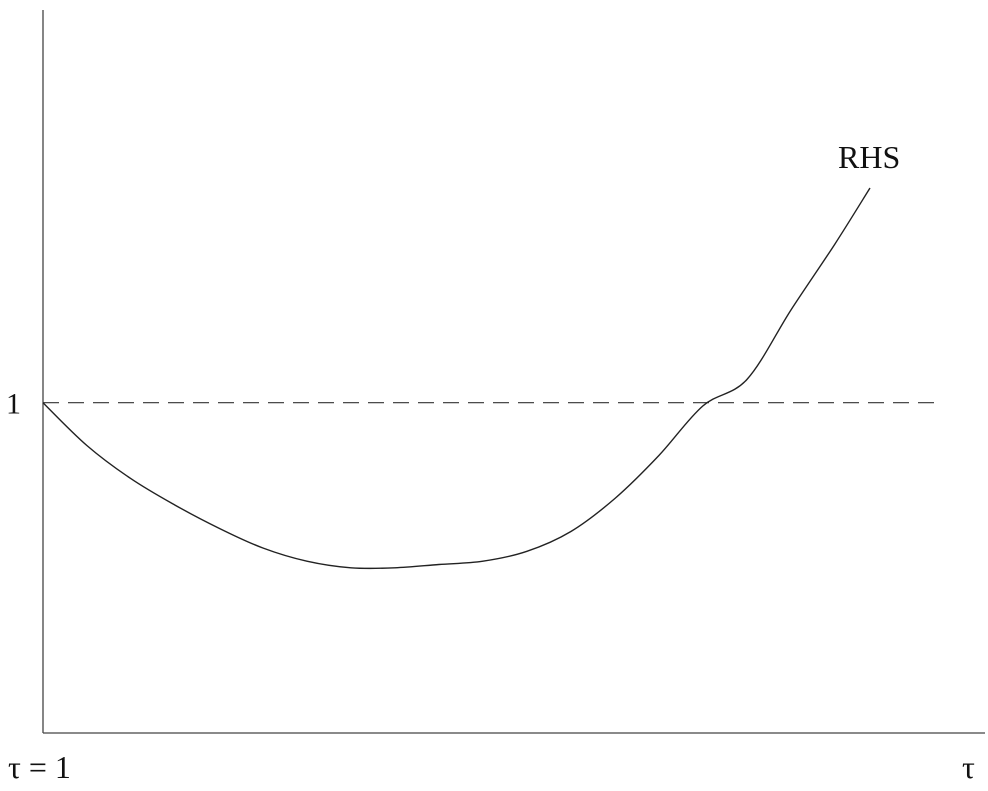 The width and height of the screenshot is (988, 791). Describe the element at coordinates (39, 767) in the screenshot. I see `x-tick-label-tau-1: τ = 1` at that location.